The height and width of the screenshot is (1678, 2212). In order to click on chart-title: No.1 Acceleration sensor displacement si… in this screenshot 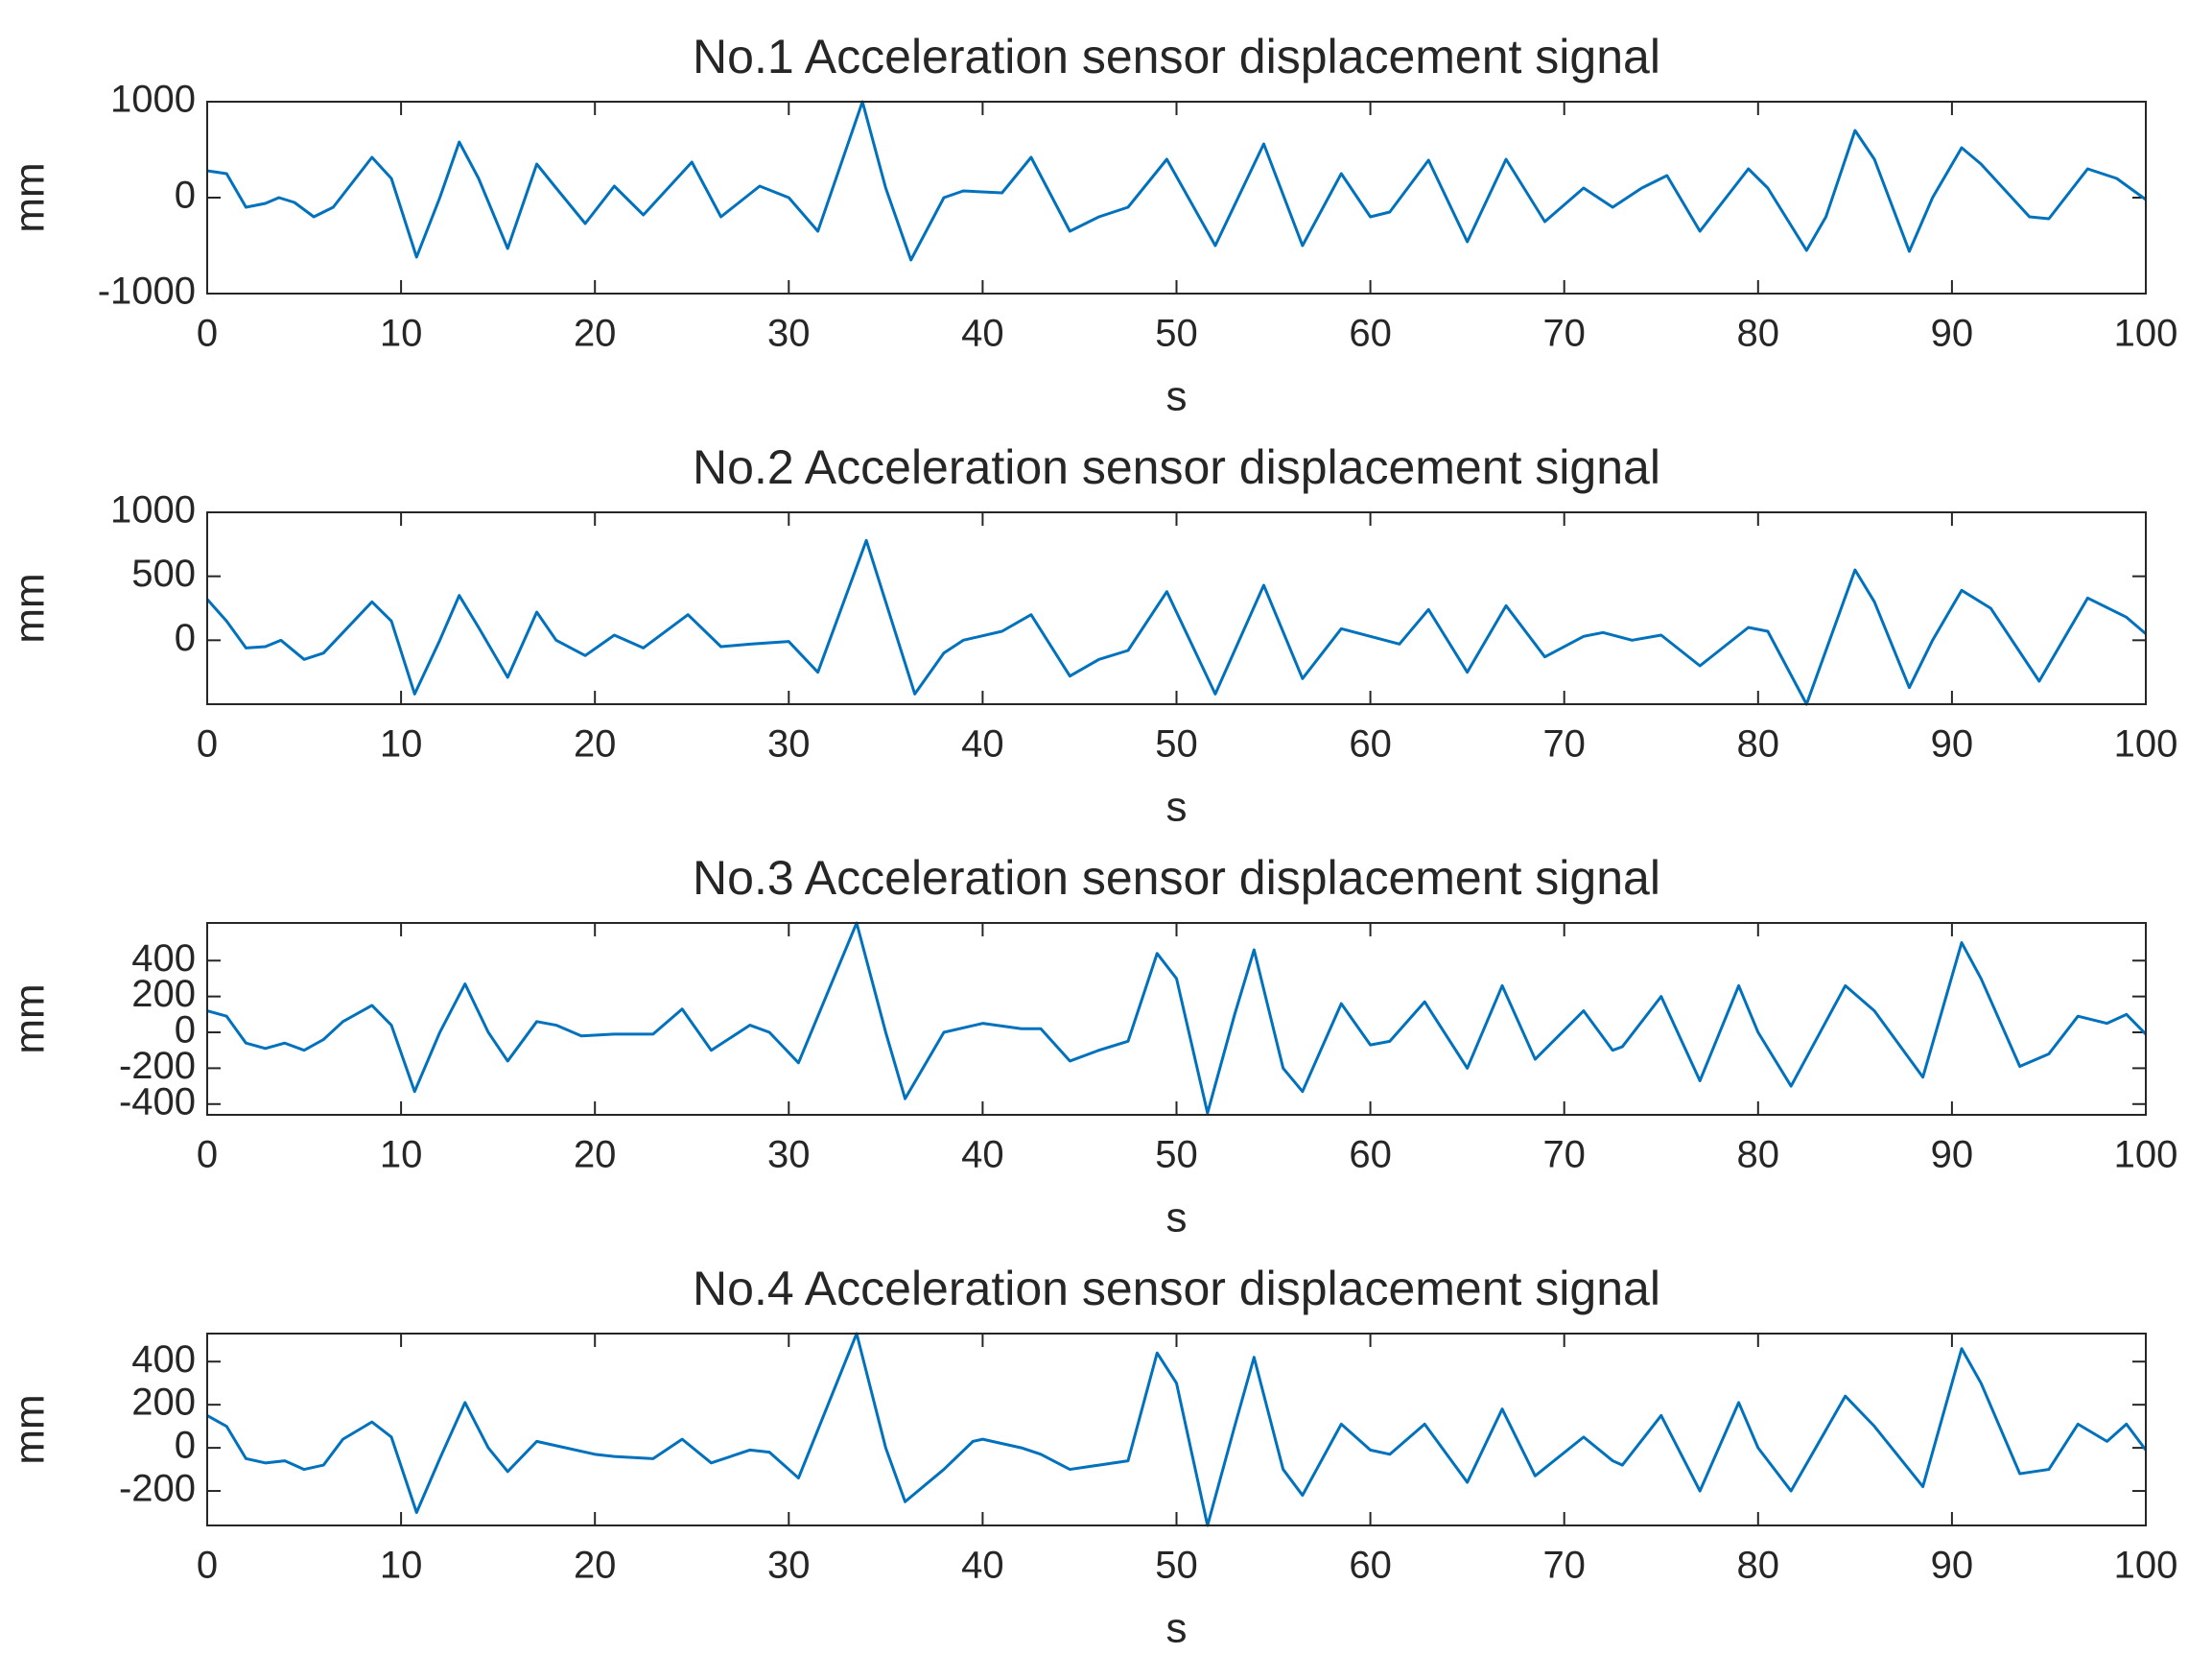, I will do `click(1176, 56)`.